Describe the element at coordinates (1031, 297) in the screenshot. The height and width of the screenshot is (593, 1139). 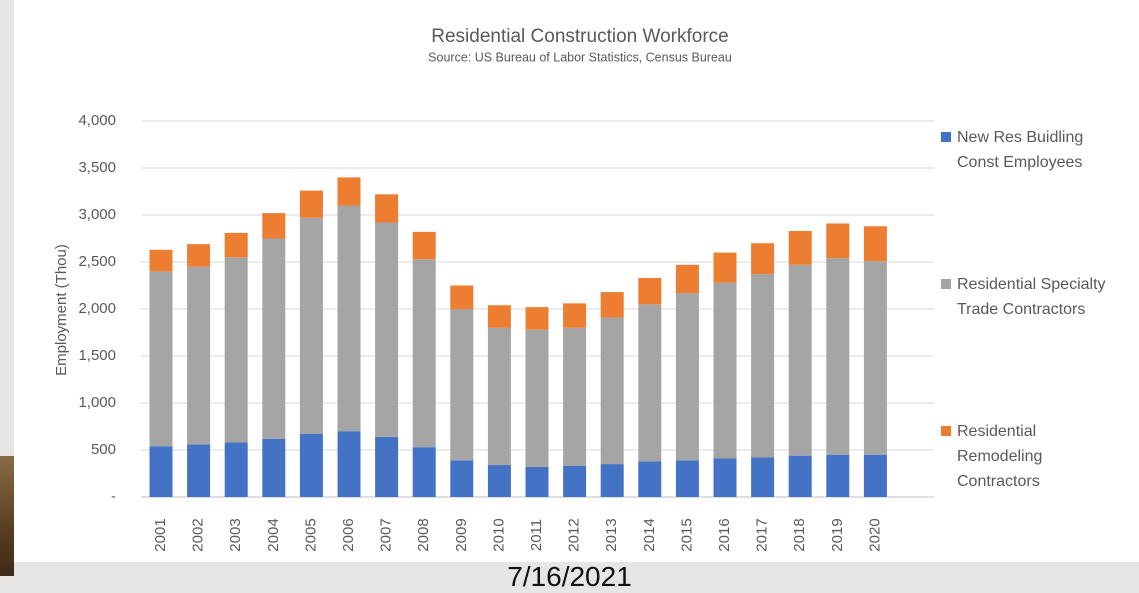
I see `legend-label: Residential Specialty Trade Contractors` at that location.